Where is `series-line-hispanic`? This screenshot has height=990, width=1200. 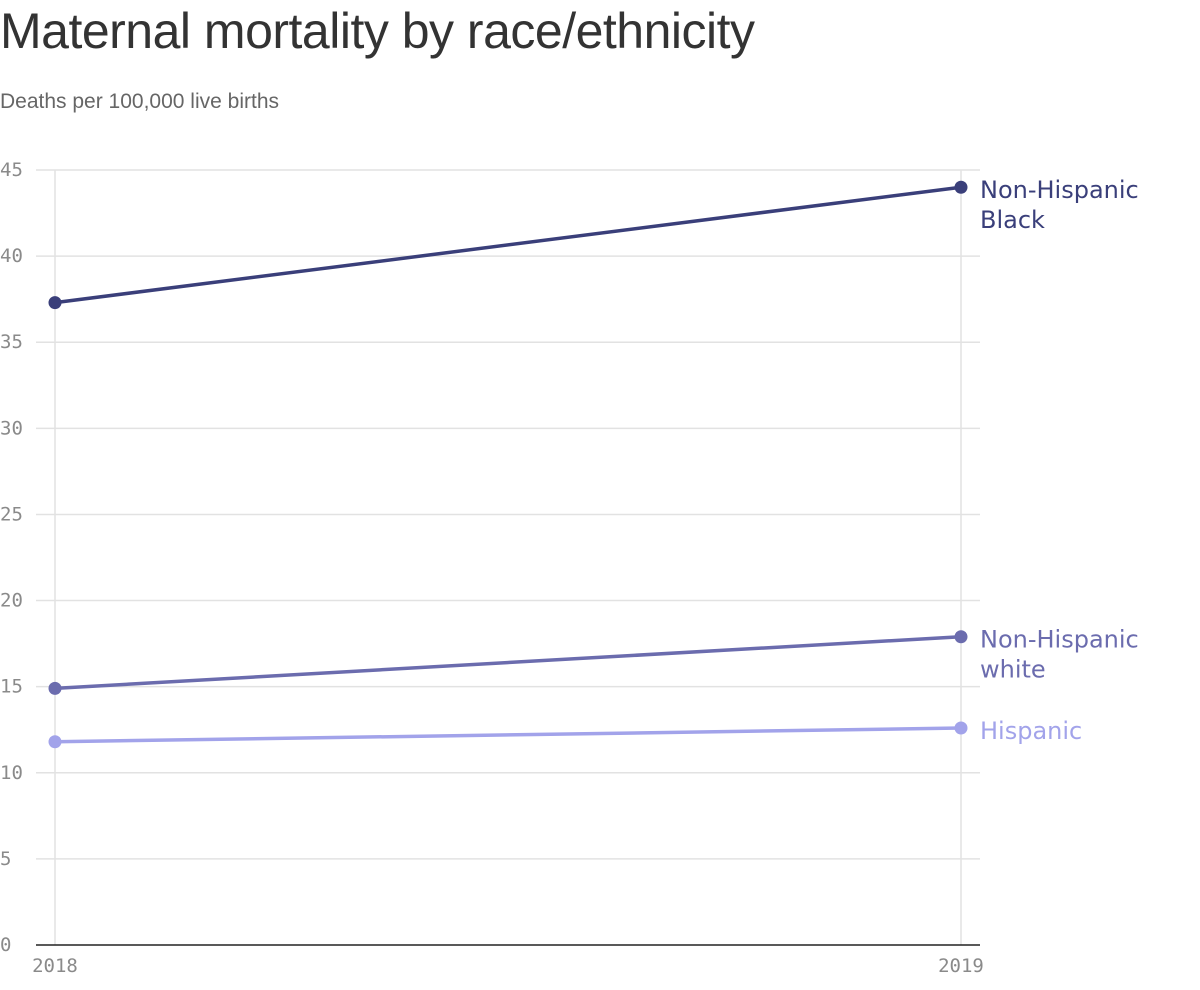
series-line-hispanic is located at coordinates (508, 735).